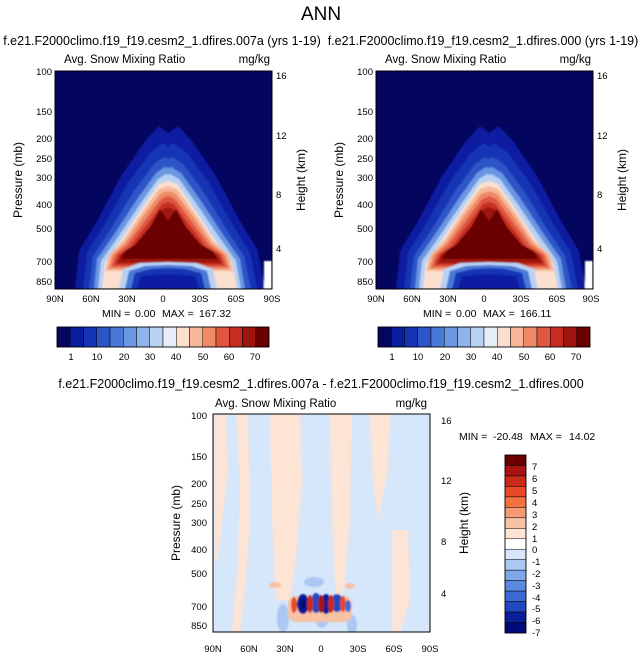 The height and width of the screenshot is (658, 643). I want to click on colorbar-label: -5, so click(536, 609).